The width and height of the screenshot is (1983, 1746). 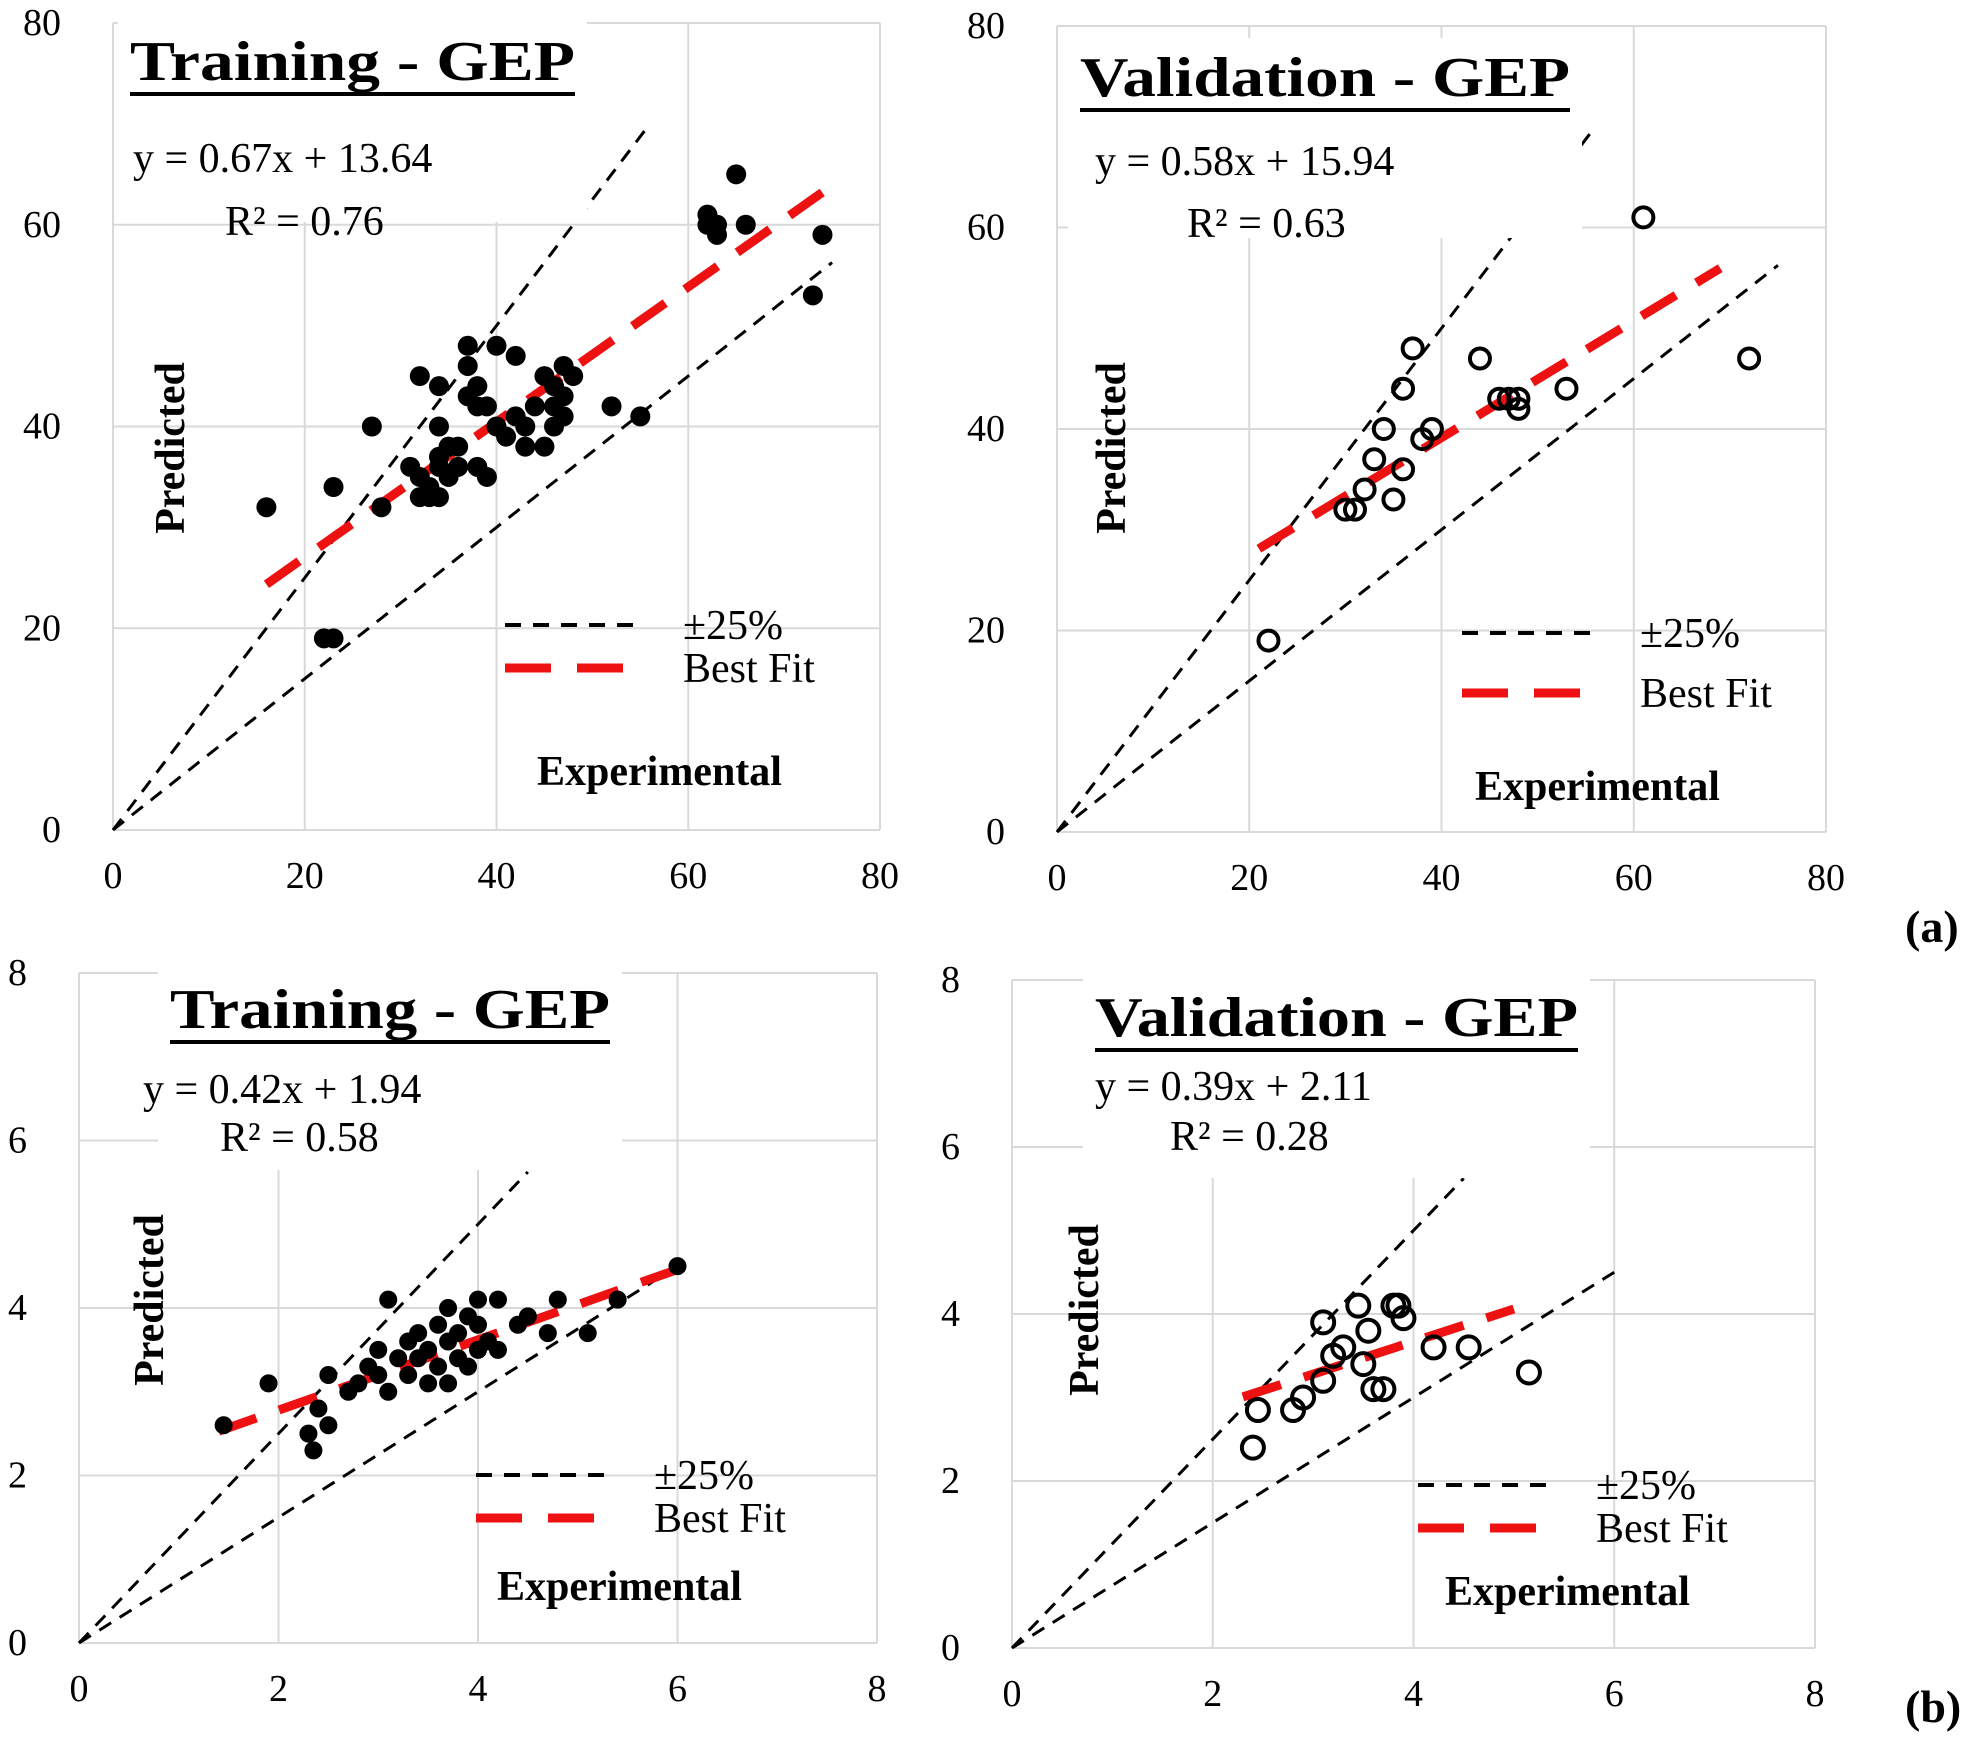 What do you see at coordinates (950, 1147) in the screenshot?
I see `y-tick-label: 6` at bounding box center [950, 1147].